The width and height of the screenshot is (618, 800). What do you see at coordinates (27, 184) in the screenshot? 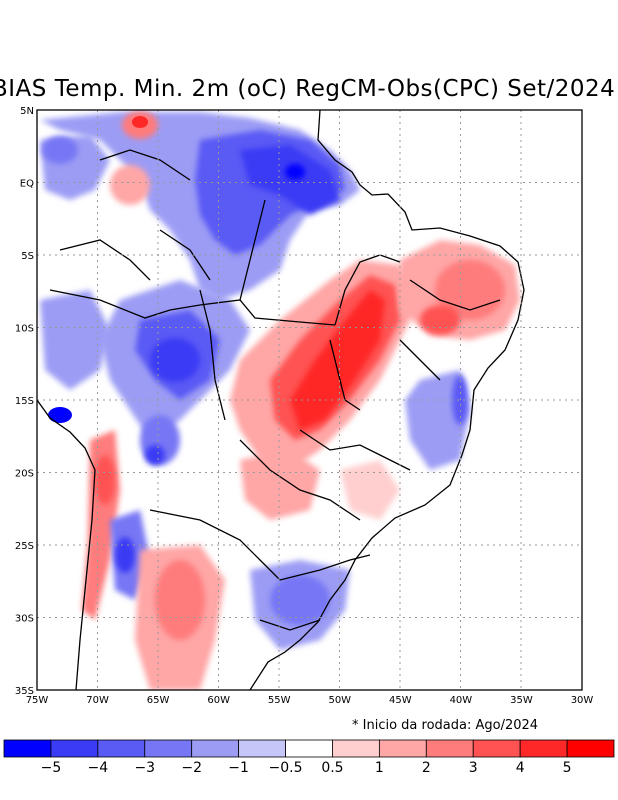
I see `lat-tick-EQ: EQ` at bounding box center [27, 184].